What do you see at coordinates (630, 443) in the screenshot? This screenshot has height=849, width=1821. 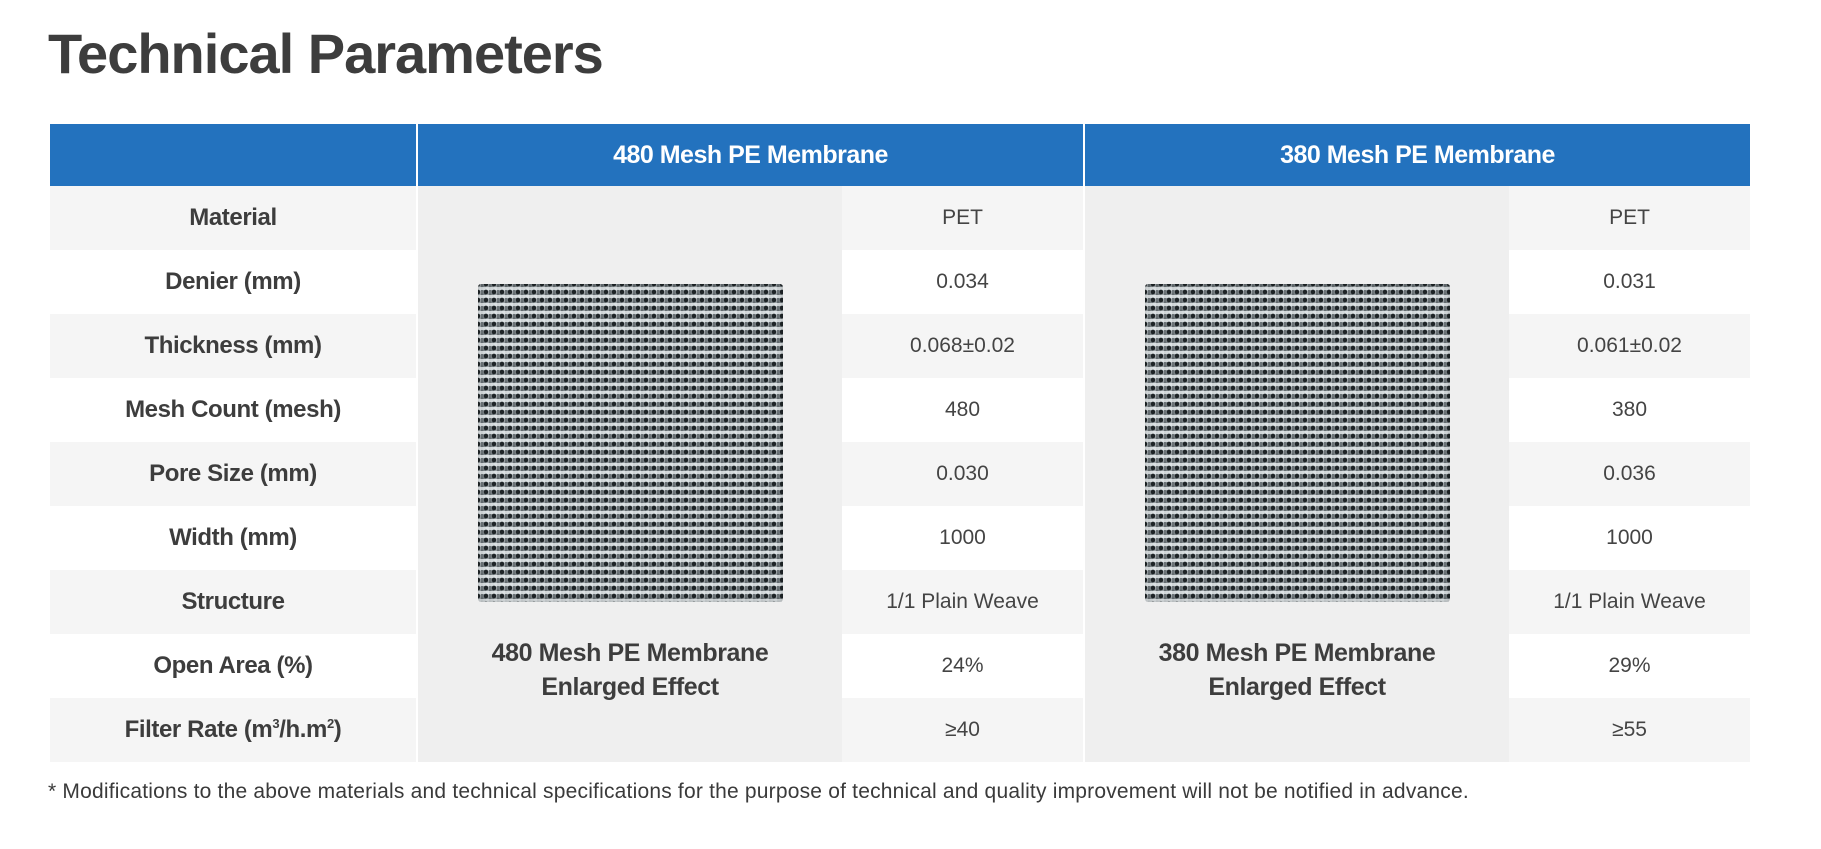 I see `mesh-480-image` at bounding box center [630, 443].